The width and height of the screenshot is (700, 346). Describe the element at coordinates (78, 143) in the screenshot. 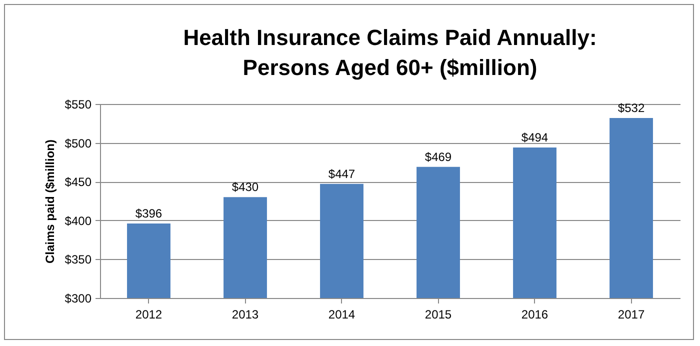

I see `y-tick-label: $500` at that location.